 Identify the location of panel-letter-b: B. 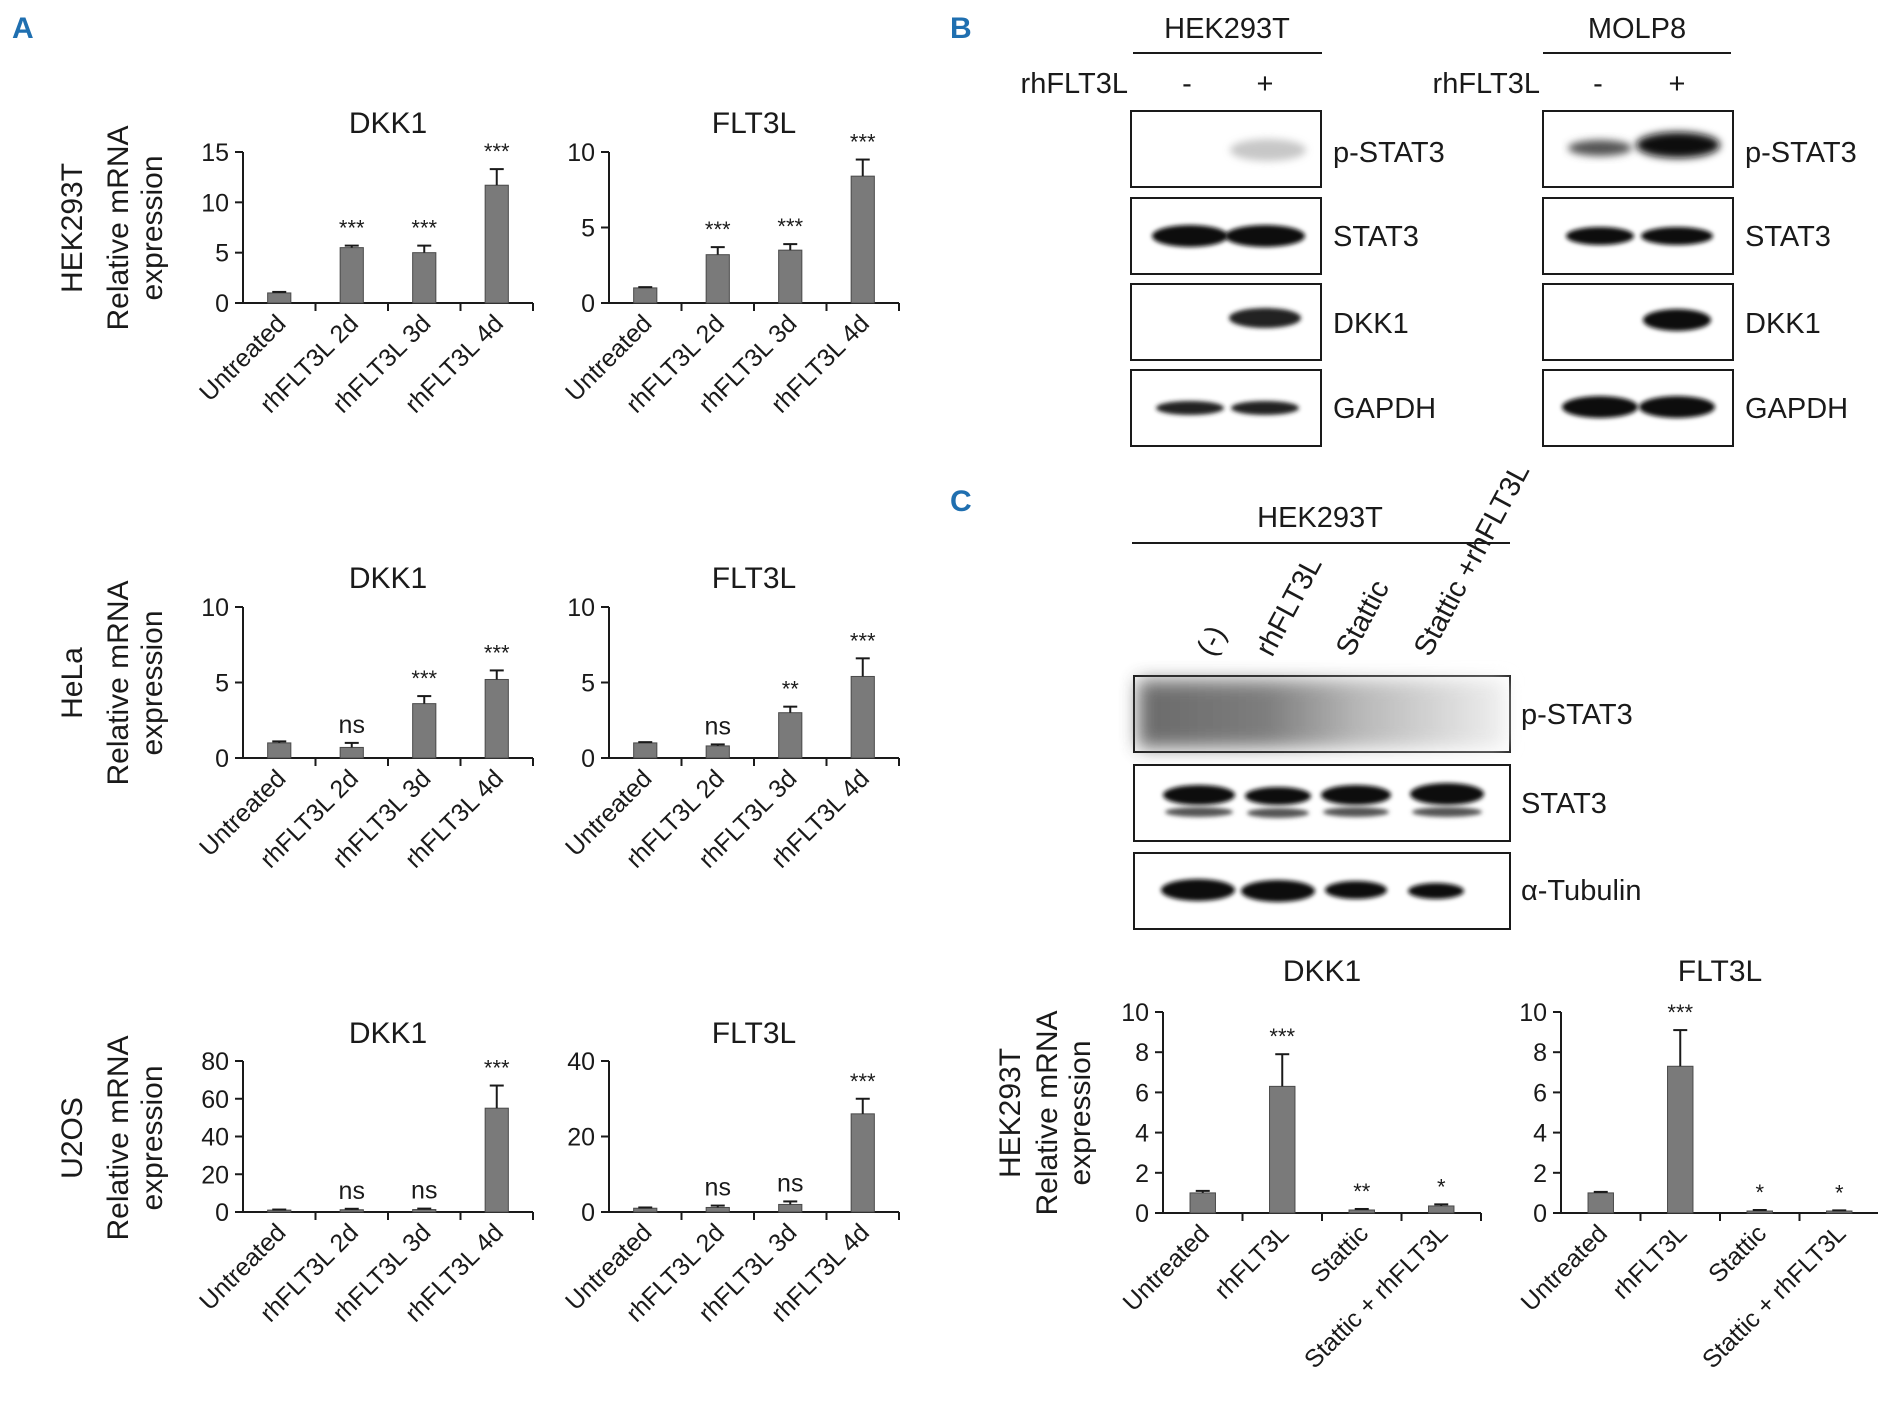
(961, 28).